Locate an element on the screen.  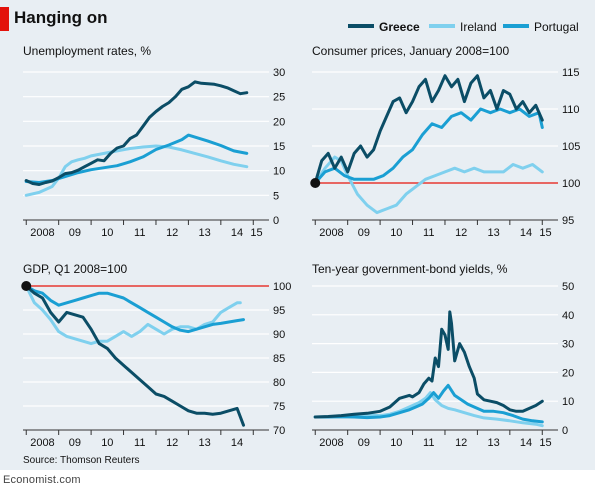
bond-yields-xtick-label: 15 is located at coordinates (545, 443).